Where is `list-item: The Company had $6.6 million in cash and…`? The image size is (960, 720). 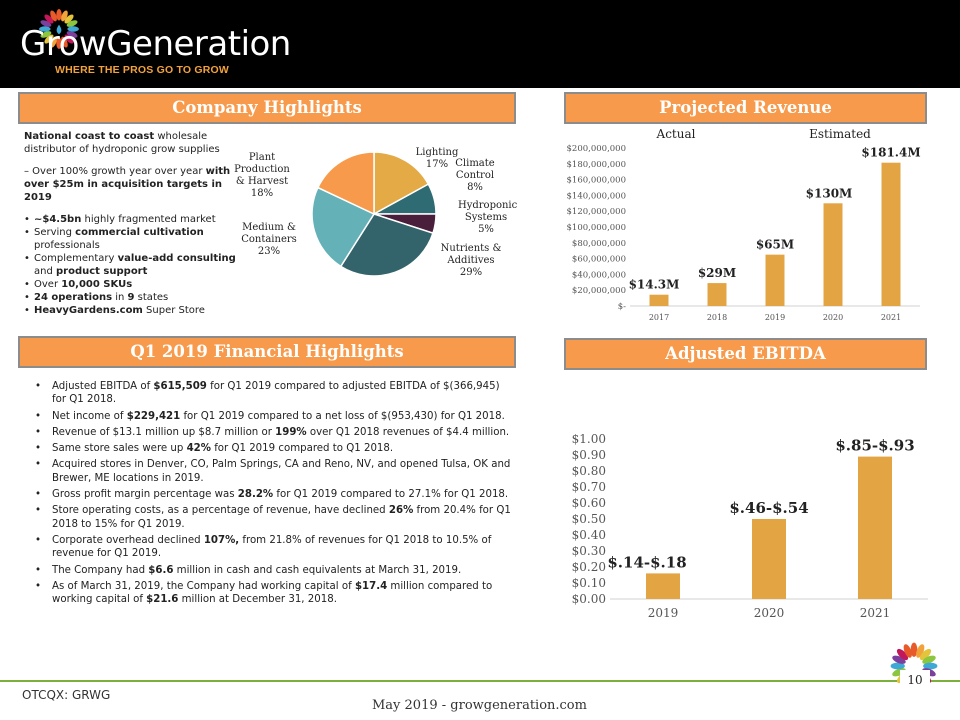 list-item: The Company had $6.6 million in cash and… is located at coordinates (272, 571).